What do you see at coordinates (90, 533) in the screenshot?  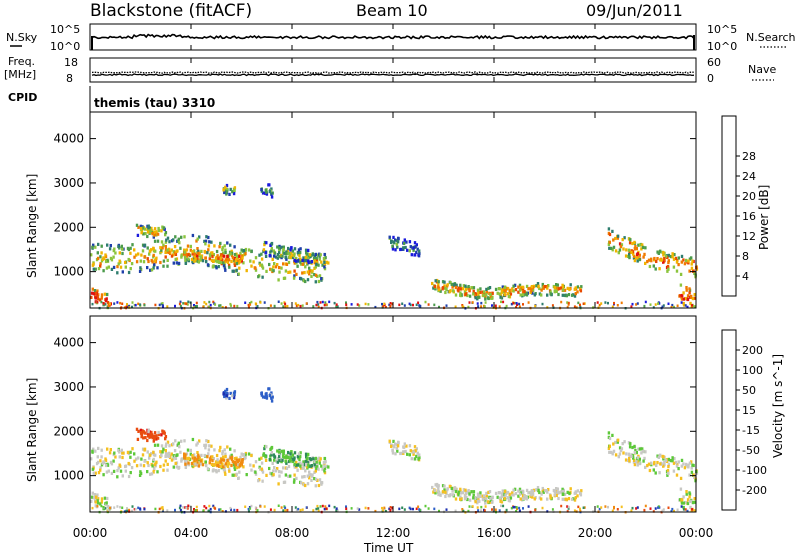 I see `x-tick-label: 00:00` at bounding box center [90, 533].